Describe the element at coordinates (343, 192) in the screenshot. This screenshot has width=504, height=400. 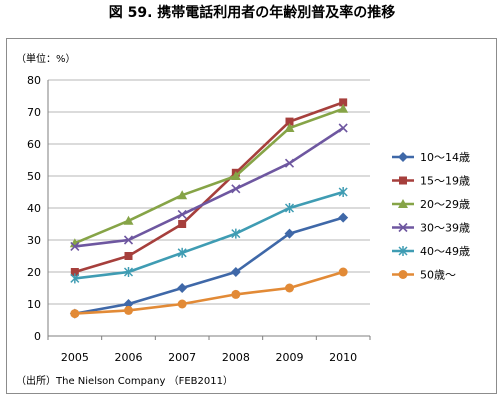
I see `data-point-5-2010` at that location.